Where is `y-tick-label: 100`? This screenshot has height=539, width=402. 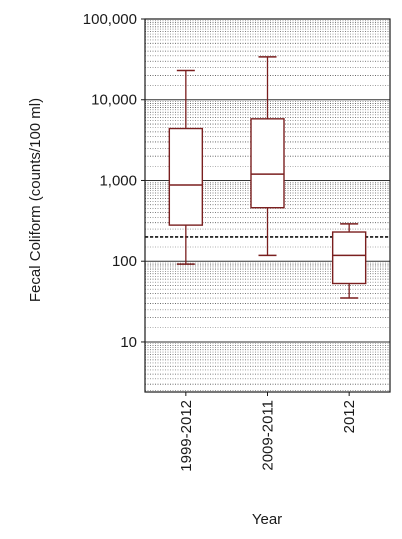
y-tick-label: 100 is located at coordinates (124, 261).